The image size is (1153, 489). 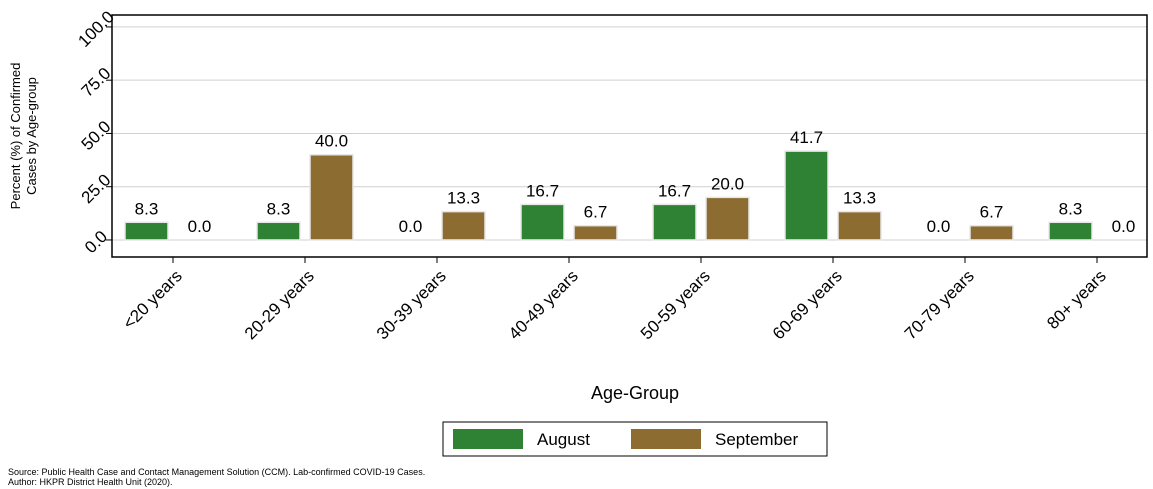 I want to click on y-tick-label: 50.0, so click(x=96, y=135).